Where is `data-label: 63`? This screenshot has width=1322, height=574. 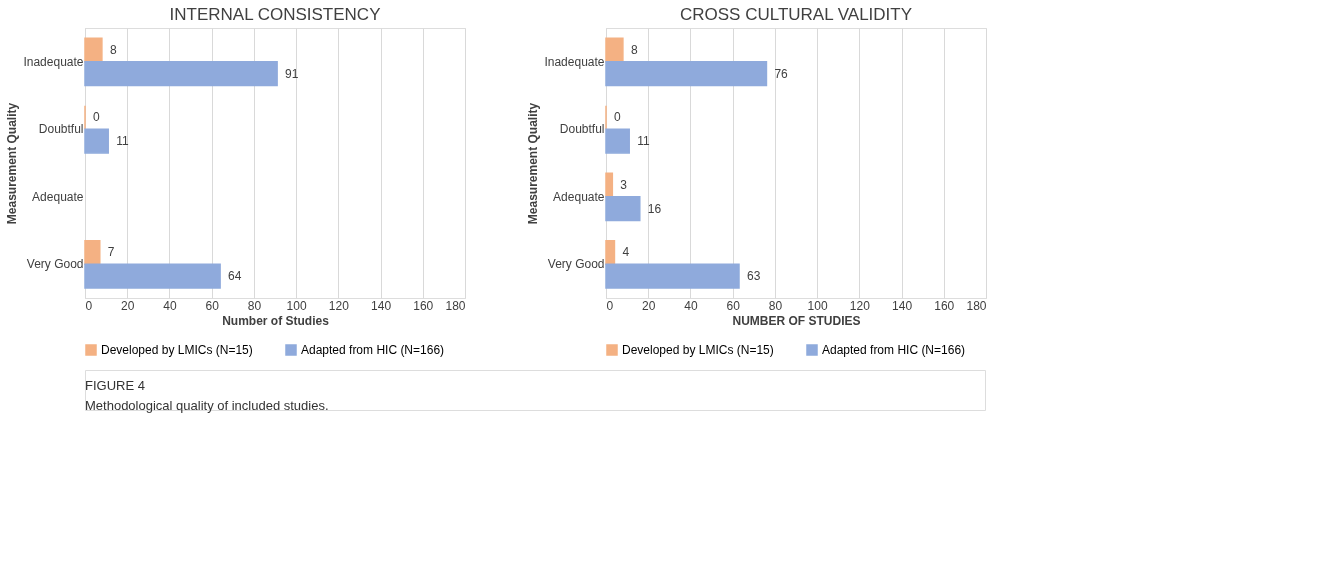
data-label: 63 is located at coordinates (754, 276).